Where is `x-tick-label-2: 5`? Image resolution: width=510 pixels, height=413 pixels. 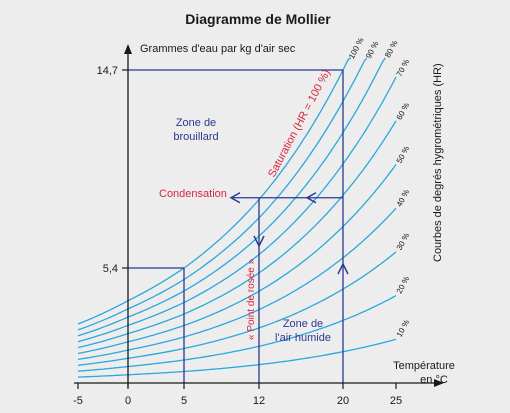 x-tick-label-2: 5 is located at coordinates (184, 401).